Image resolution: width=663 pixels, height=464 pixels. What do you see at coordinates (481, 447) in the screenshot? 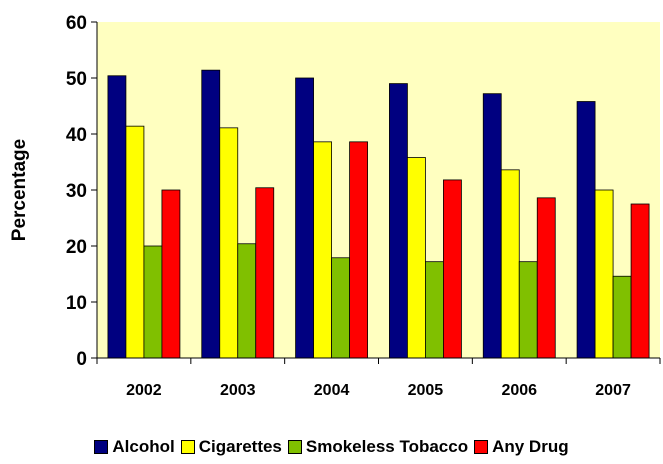
I see `legend-swatch-any-drug` at bounding box center [481, 447].